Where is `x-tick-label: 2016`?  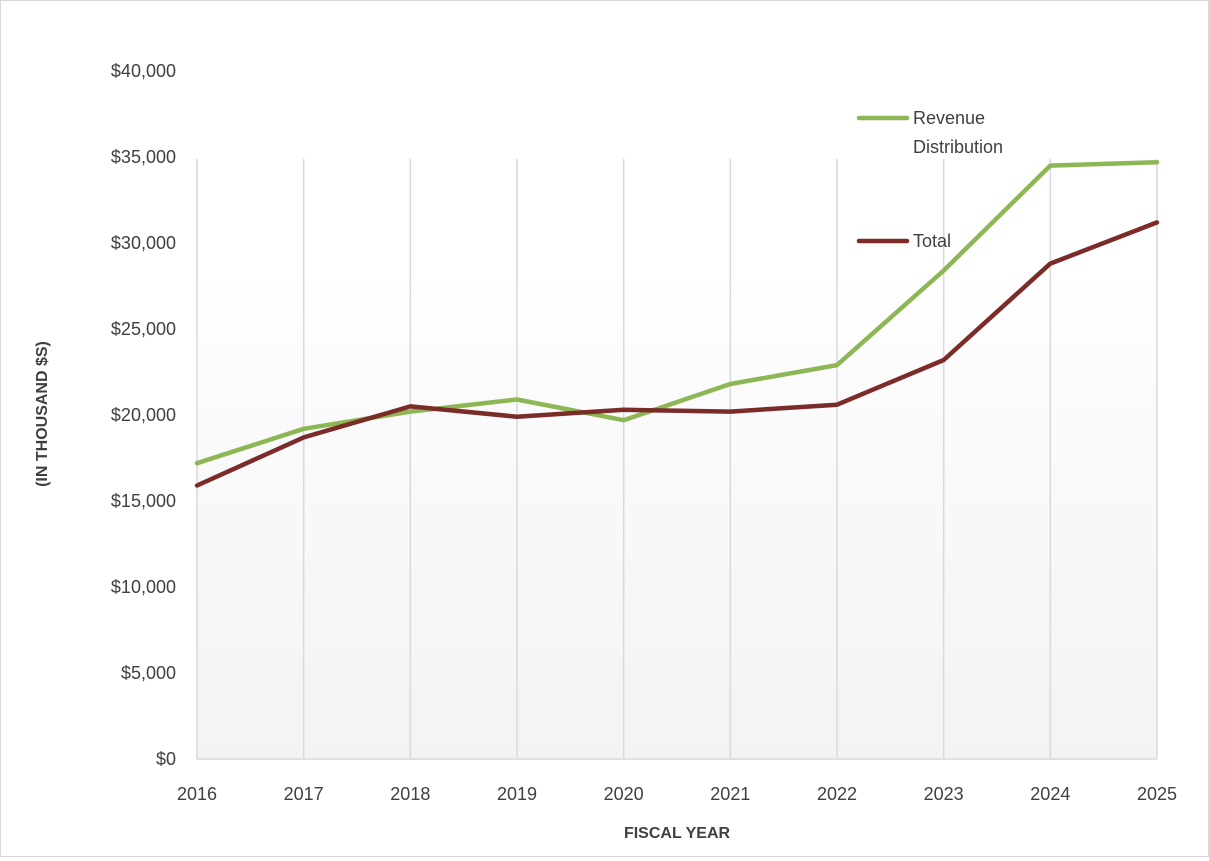
x-tick-label: 2016 is located at coordinates (197, 794).